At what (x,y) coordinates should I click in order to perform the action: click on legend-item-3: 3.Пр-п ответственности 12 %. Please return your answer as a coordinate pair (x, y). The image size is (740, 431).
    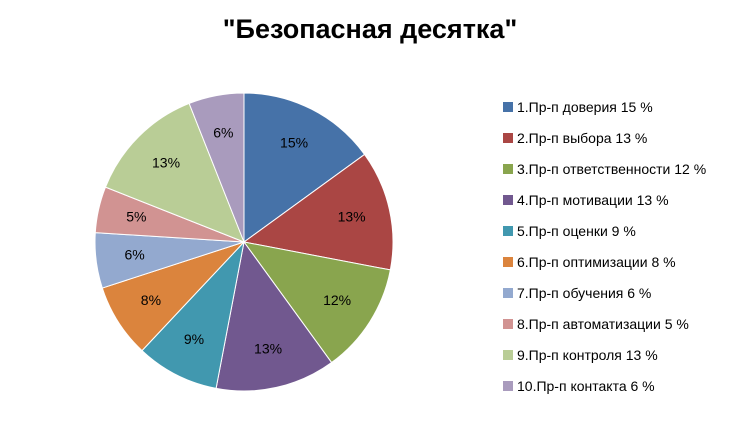
    Looking at the image, I should click on (620, 168).